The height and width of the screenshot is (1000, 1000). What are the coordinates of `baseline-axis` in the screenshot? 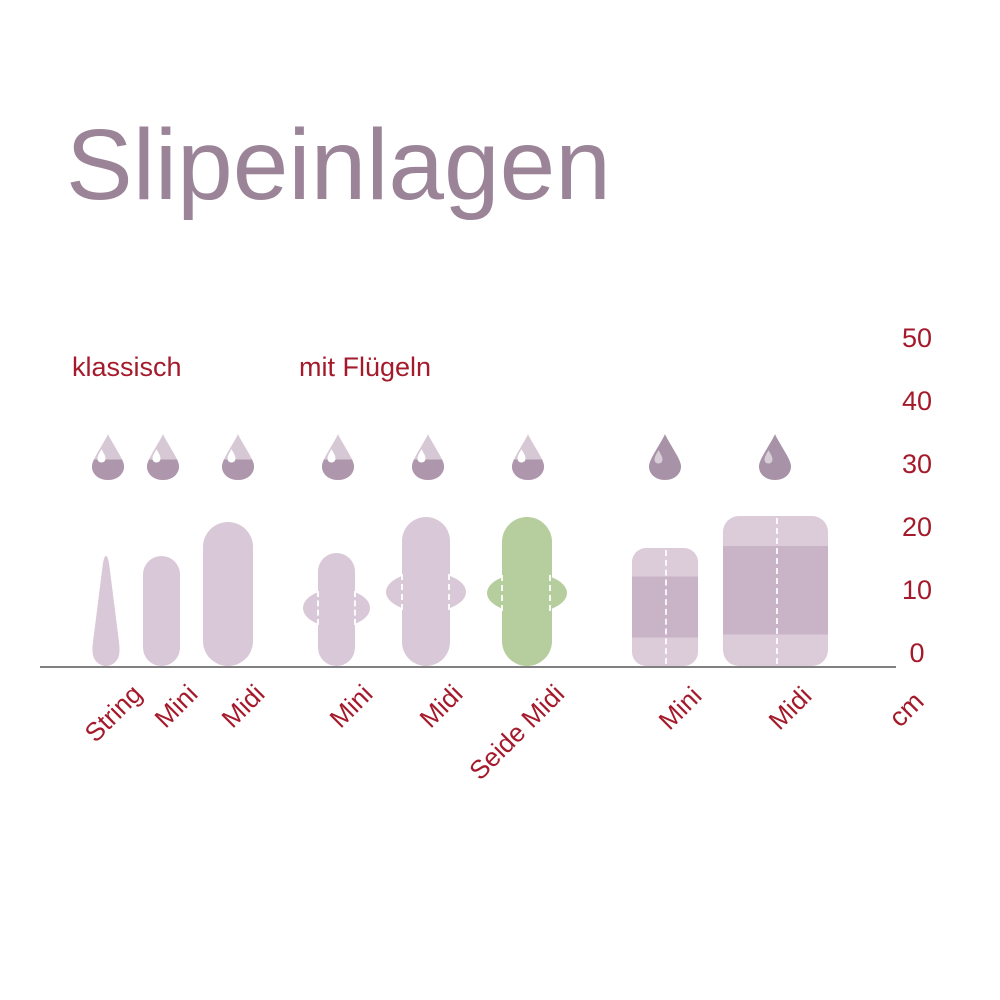 It's located at (468, 667).